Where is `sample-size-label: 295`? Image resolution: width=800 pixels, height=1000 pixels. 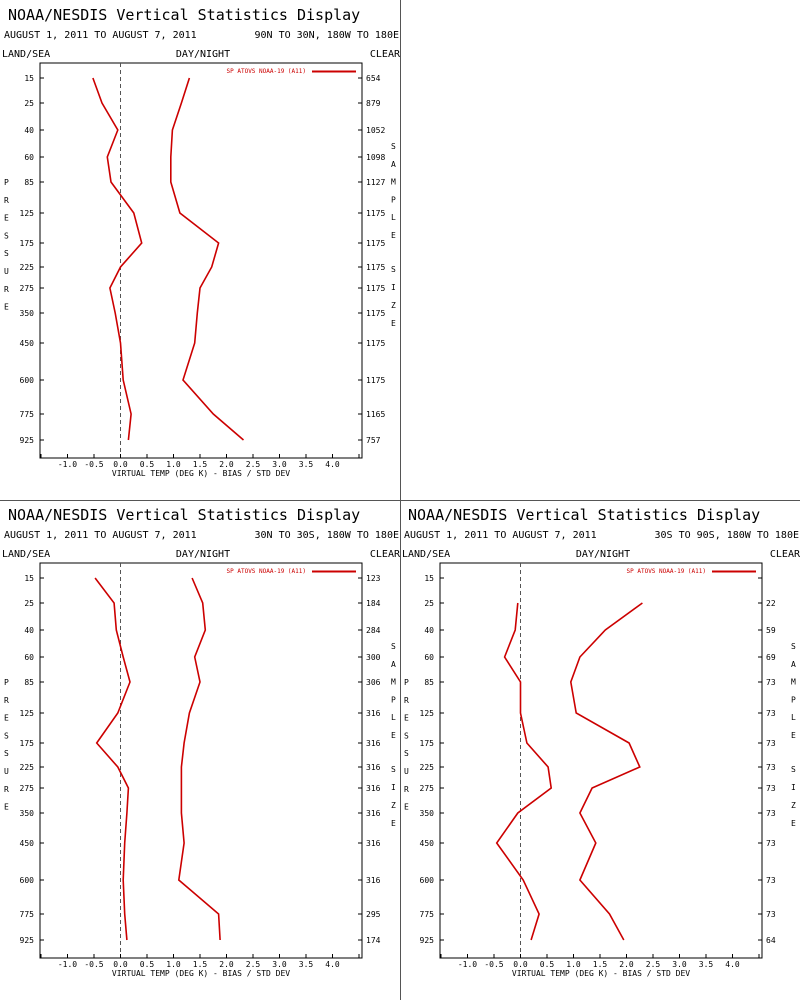
sample-size-label: 295 is located at coordinates (373, 914).